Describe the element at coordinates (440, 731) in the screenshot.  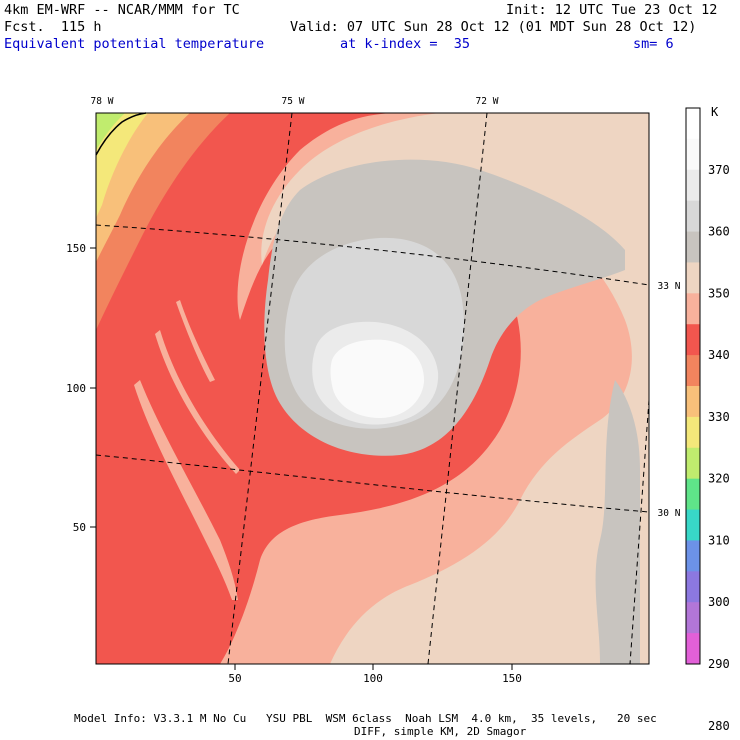
I see `diffusion-info: DIFF, simple KM, 2D Smagor` at that location.